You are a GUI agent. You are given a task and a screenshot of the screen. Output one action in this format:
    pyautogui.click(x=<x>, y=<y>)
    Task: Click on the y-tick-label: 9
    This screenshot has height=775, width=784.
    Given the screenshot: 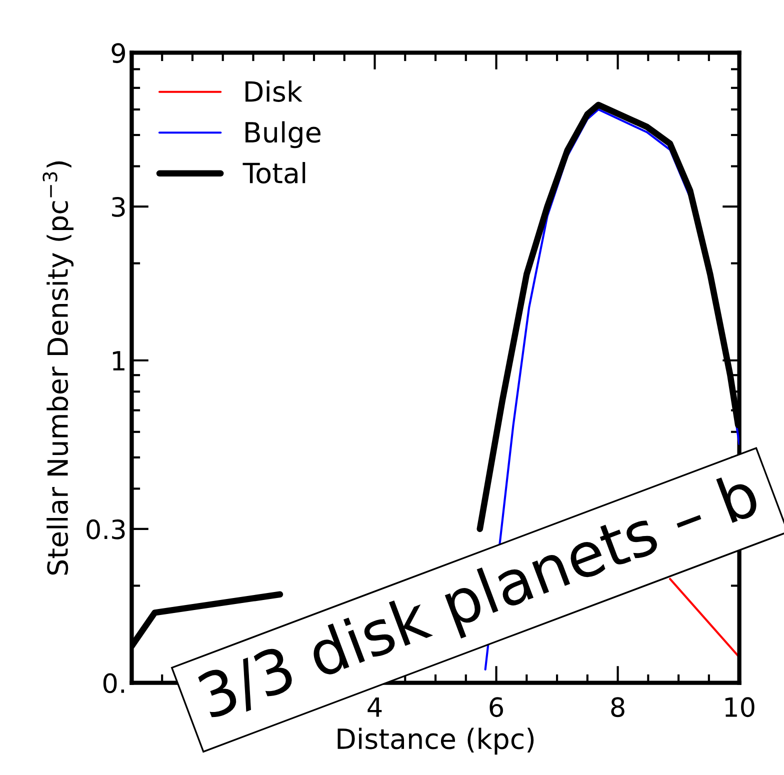 What is the action you would take?
    pyautogui.click(x=118, y=53)
    